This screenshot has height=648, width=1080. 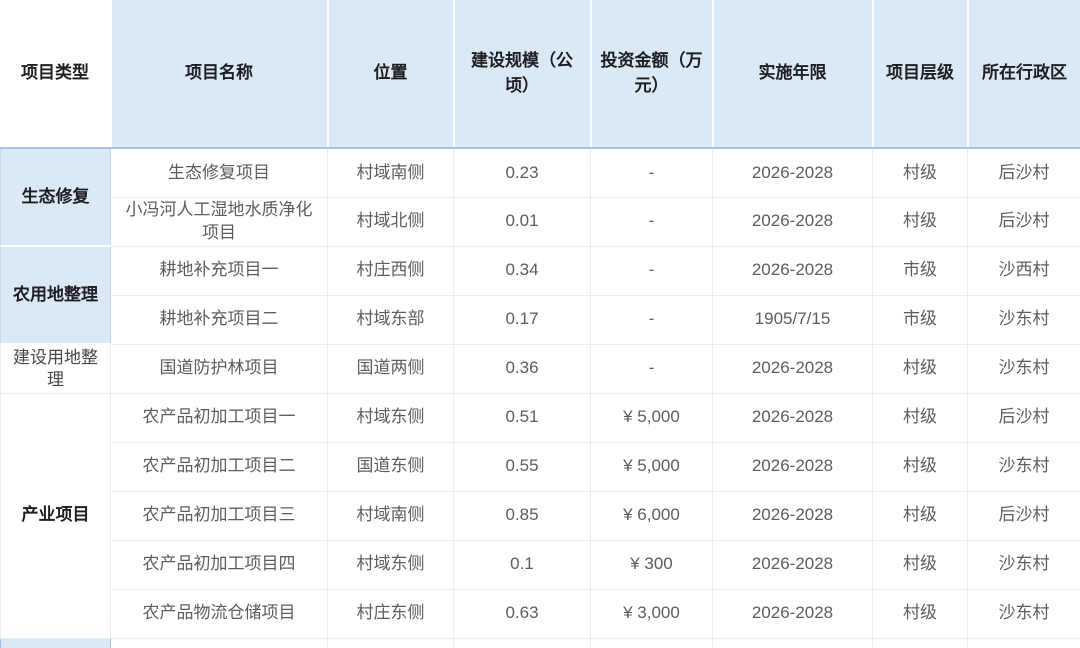 What do you see at coordinates (55, 368) in the screenshot?
I see `project-type-cell: 建设用地整理` at bounding box center [55, 368].